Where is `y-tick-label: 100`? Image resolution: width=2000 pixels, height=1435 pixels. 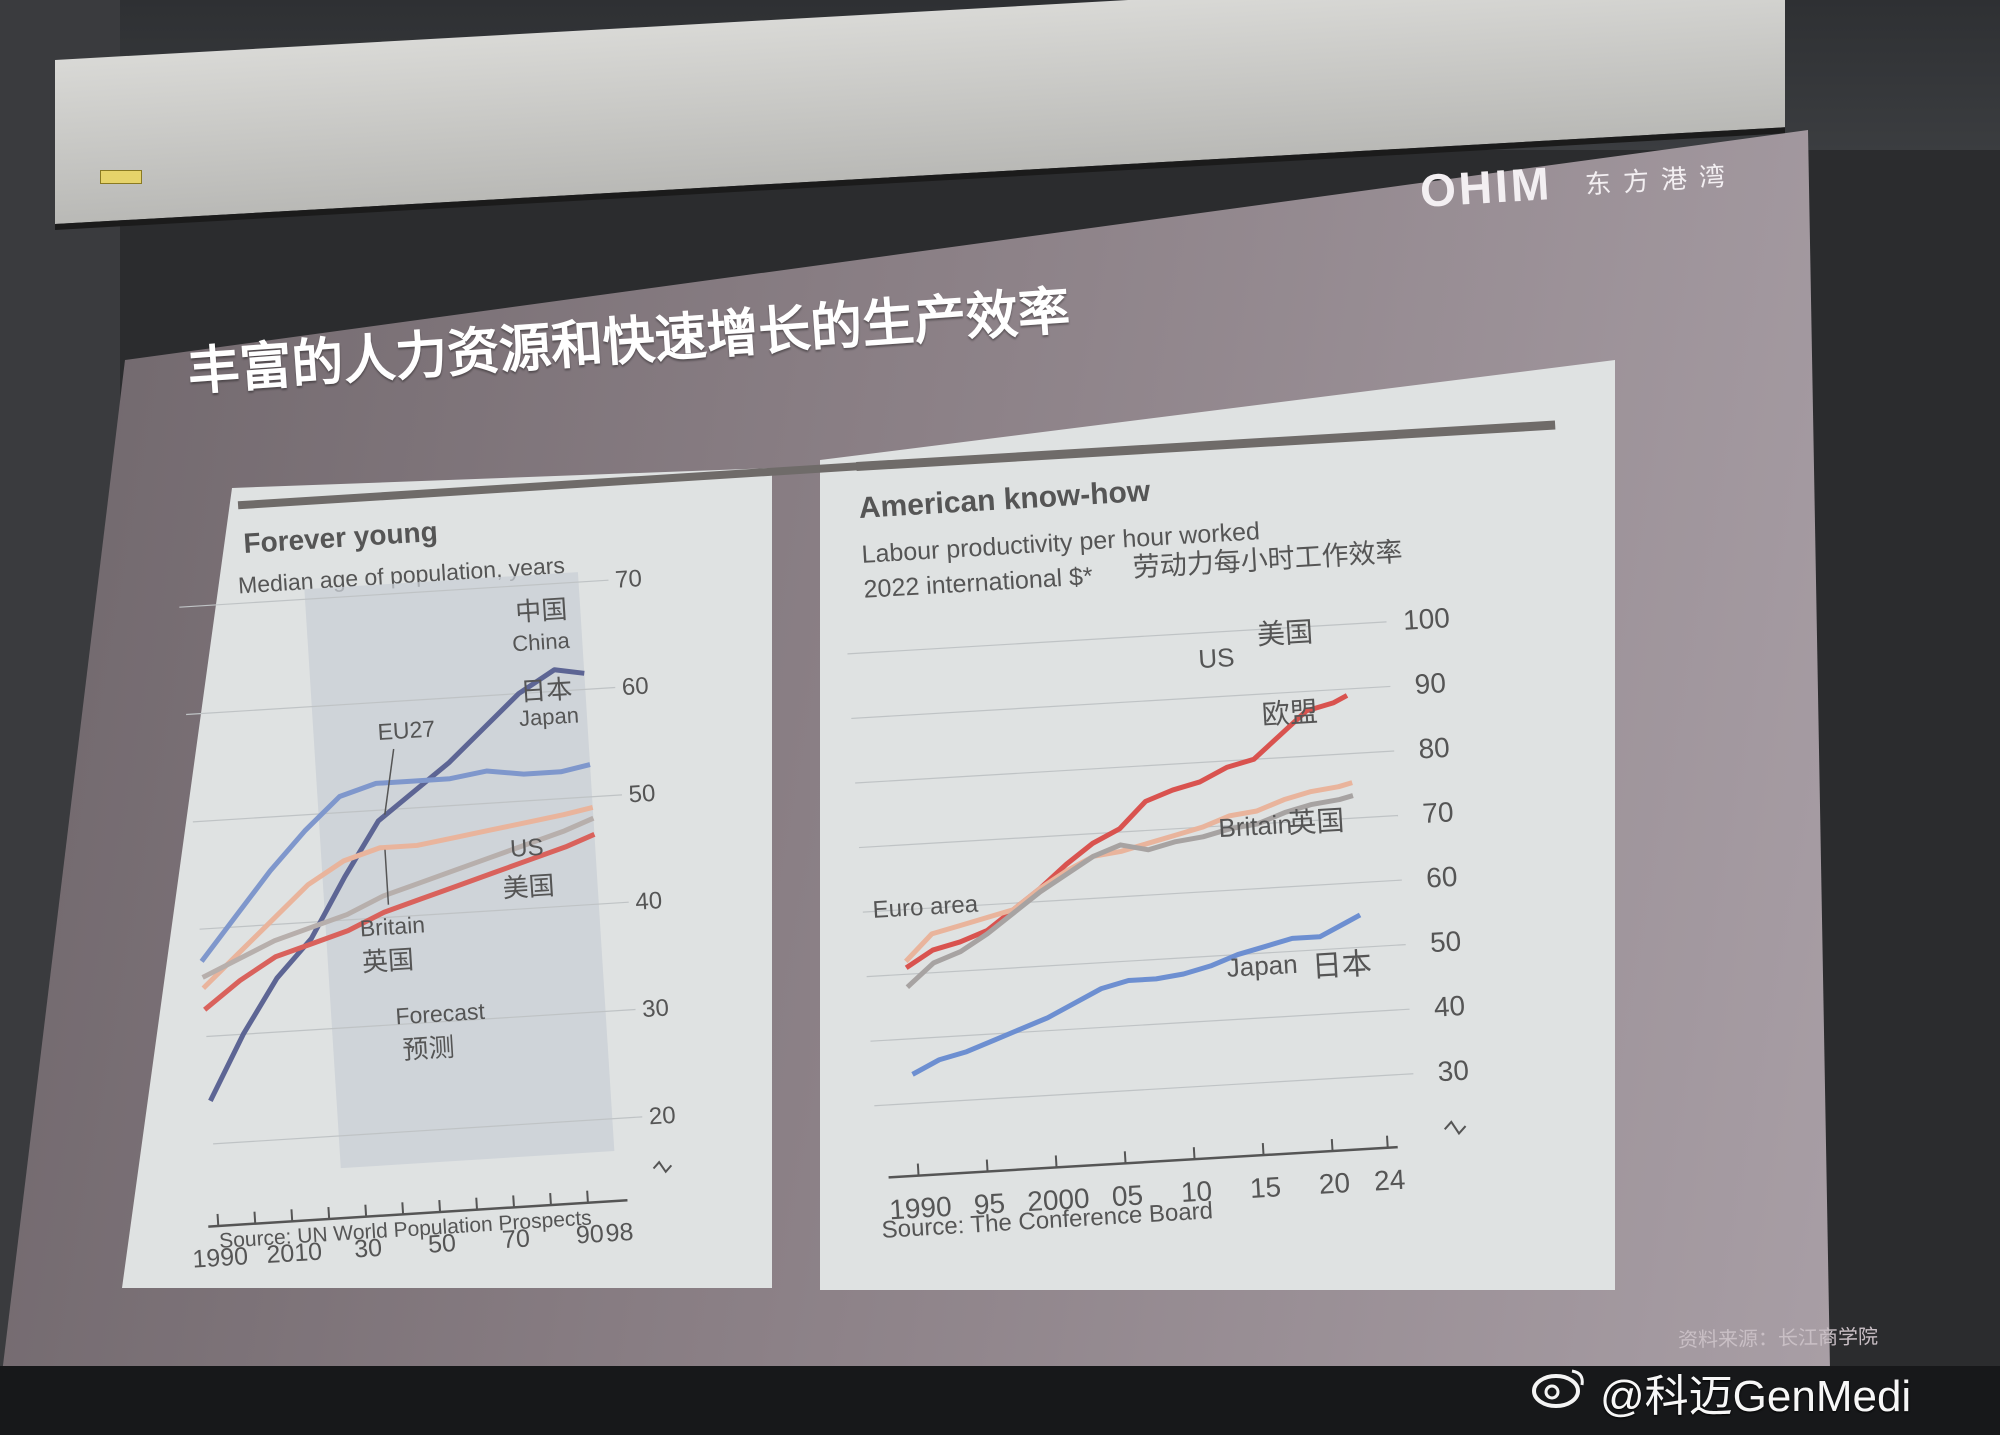 y-tick-label: 100 is located at coordinates (1426, 619).